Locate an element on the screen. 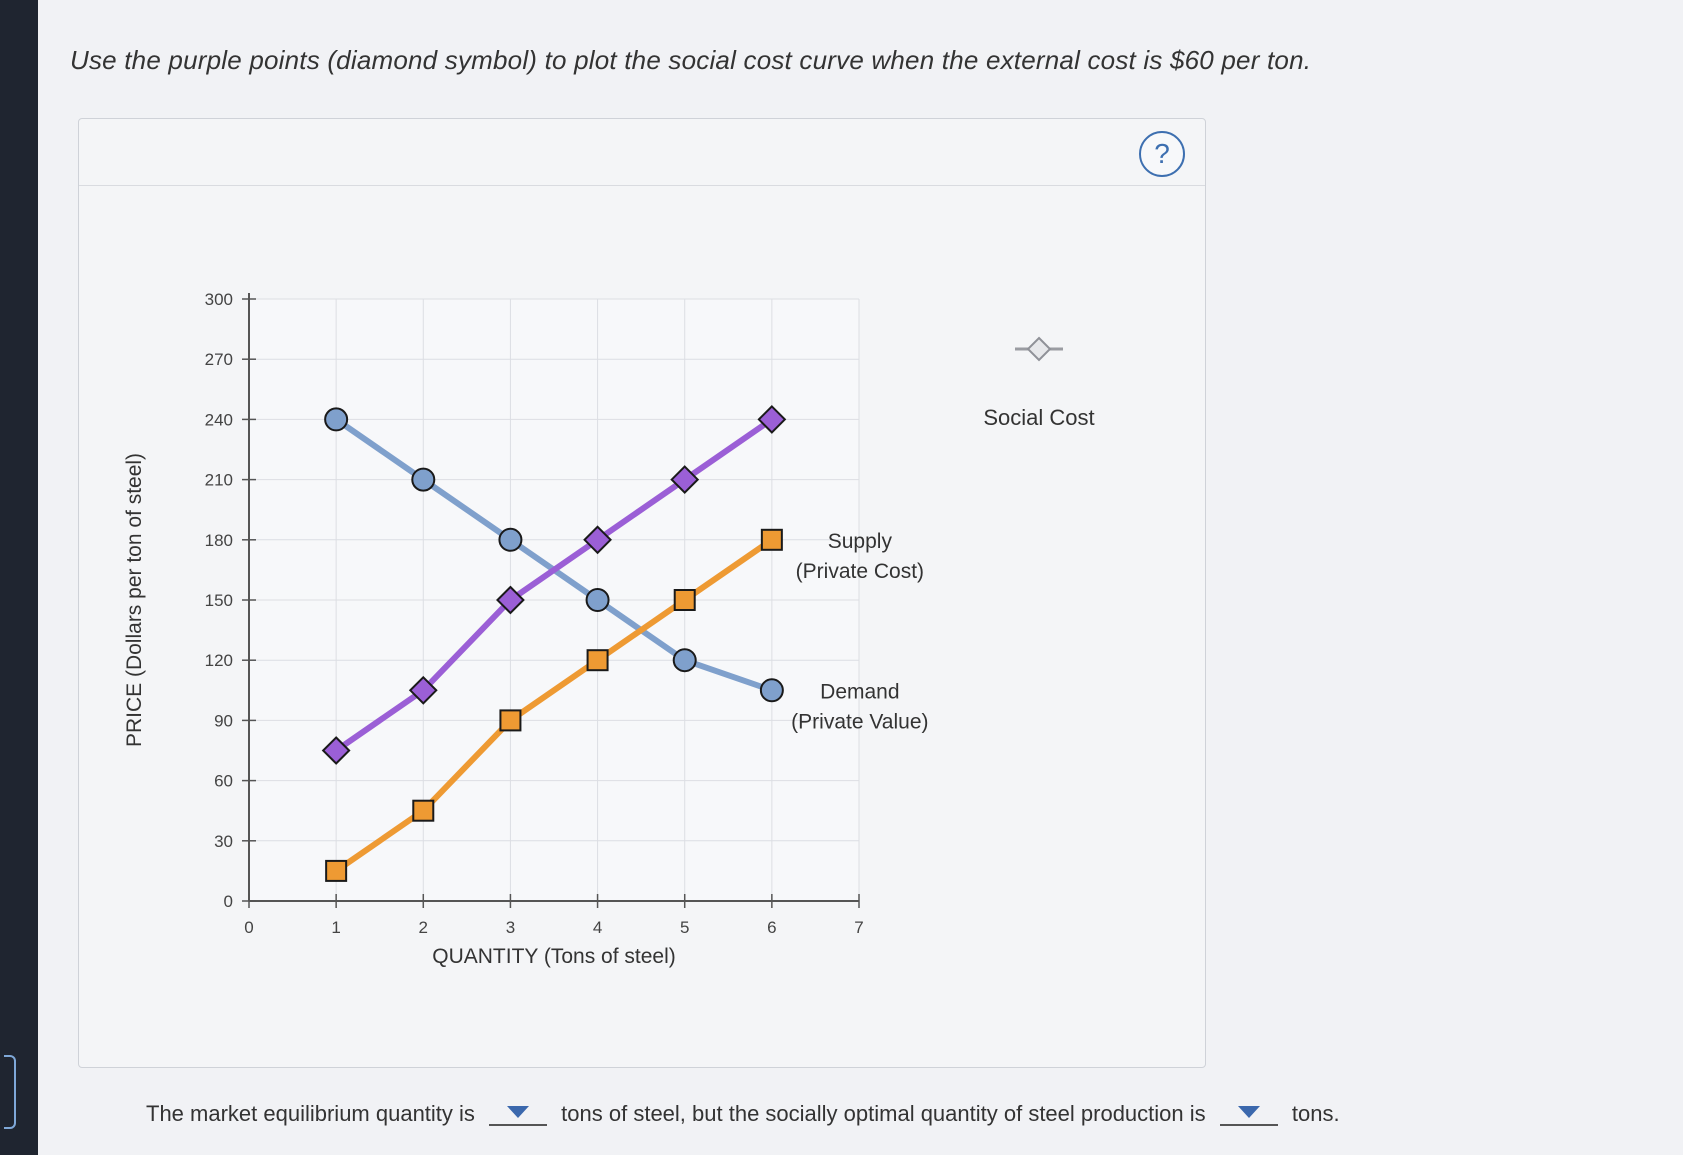  supply-curve-line is located at coordinates (554, 705).